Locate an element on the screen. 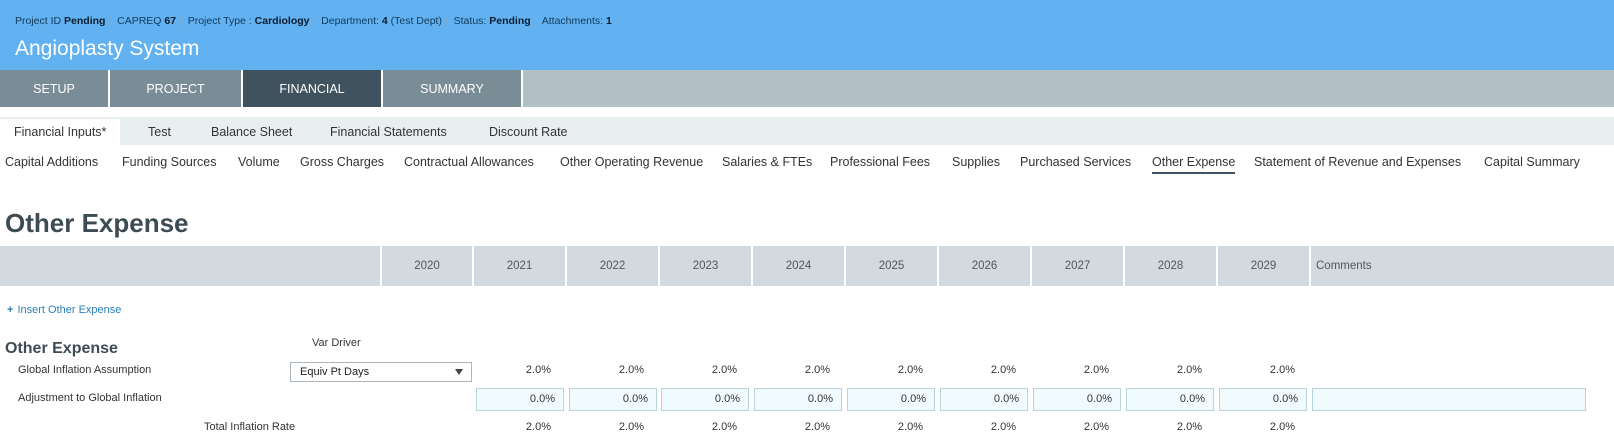 The height and width of the screenshot is (441, 1614). project-id-value: Pending is located at coordinates (85, 21).